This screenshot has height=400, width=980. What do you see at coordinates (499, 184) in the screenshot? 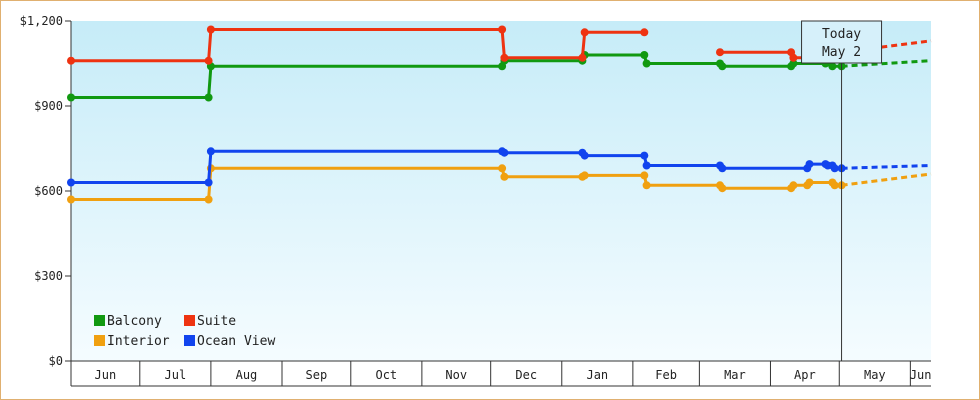
I see `series-interior` at bounding box center [499, 184].